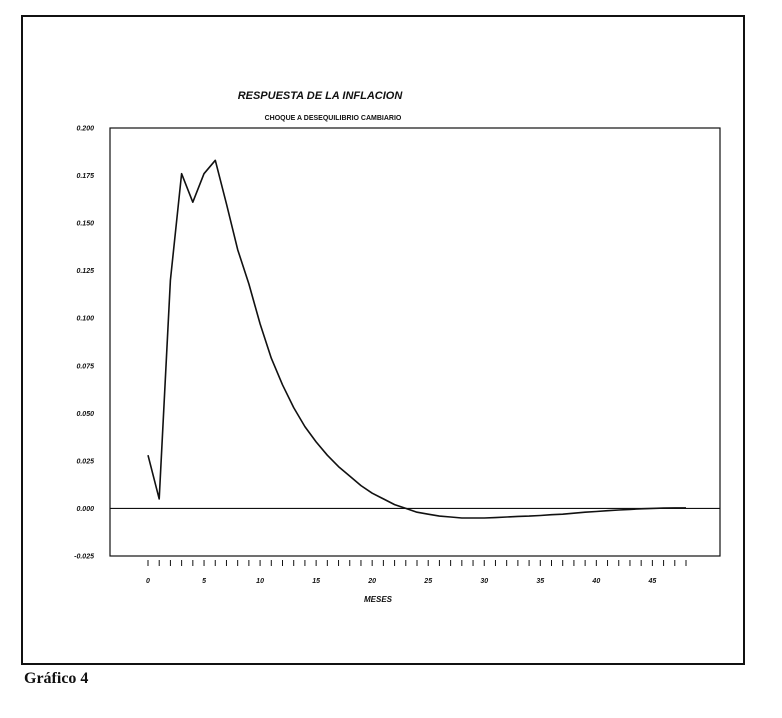 This screenshot has height=718, width=782. I want to click on y-tick-label: 0.050, so click(85, 414).